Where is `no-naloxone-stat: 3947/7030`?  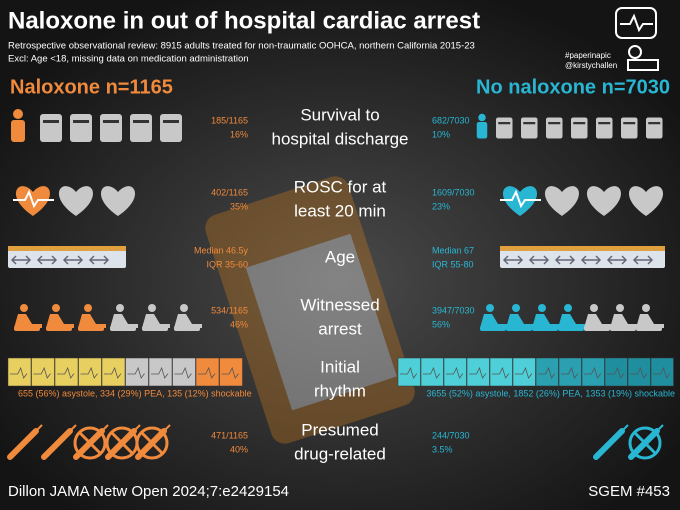
no-naloxone-stat: 3947/7030 is located at coordinates (453, 310).